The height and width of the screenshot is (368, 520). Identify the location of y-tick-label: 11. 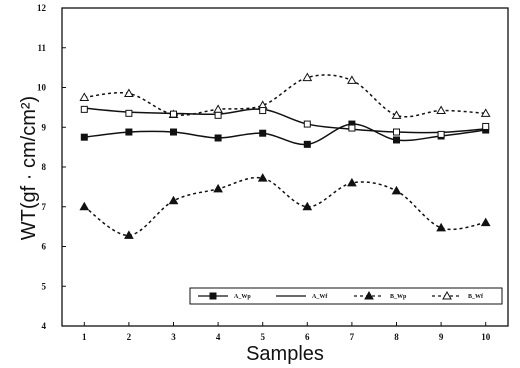
(41, 48).